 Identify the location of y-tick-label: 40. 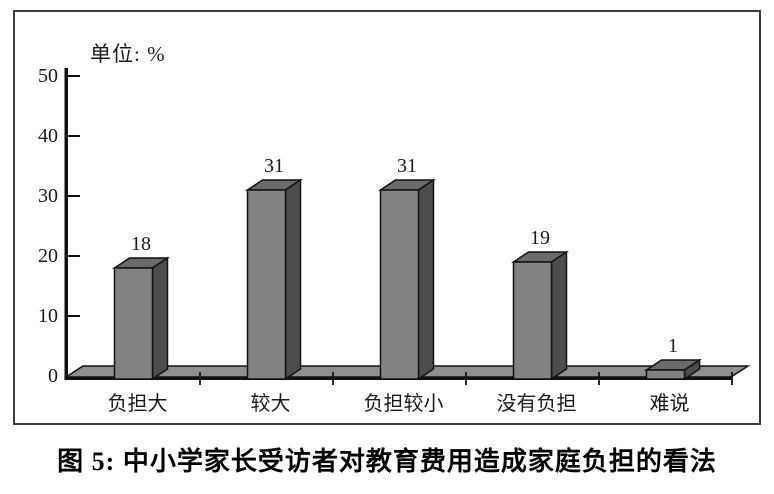
(48, 136).